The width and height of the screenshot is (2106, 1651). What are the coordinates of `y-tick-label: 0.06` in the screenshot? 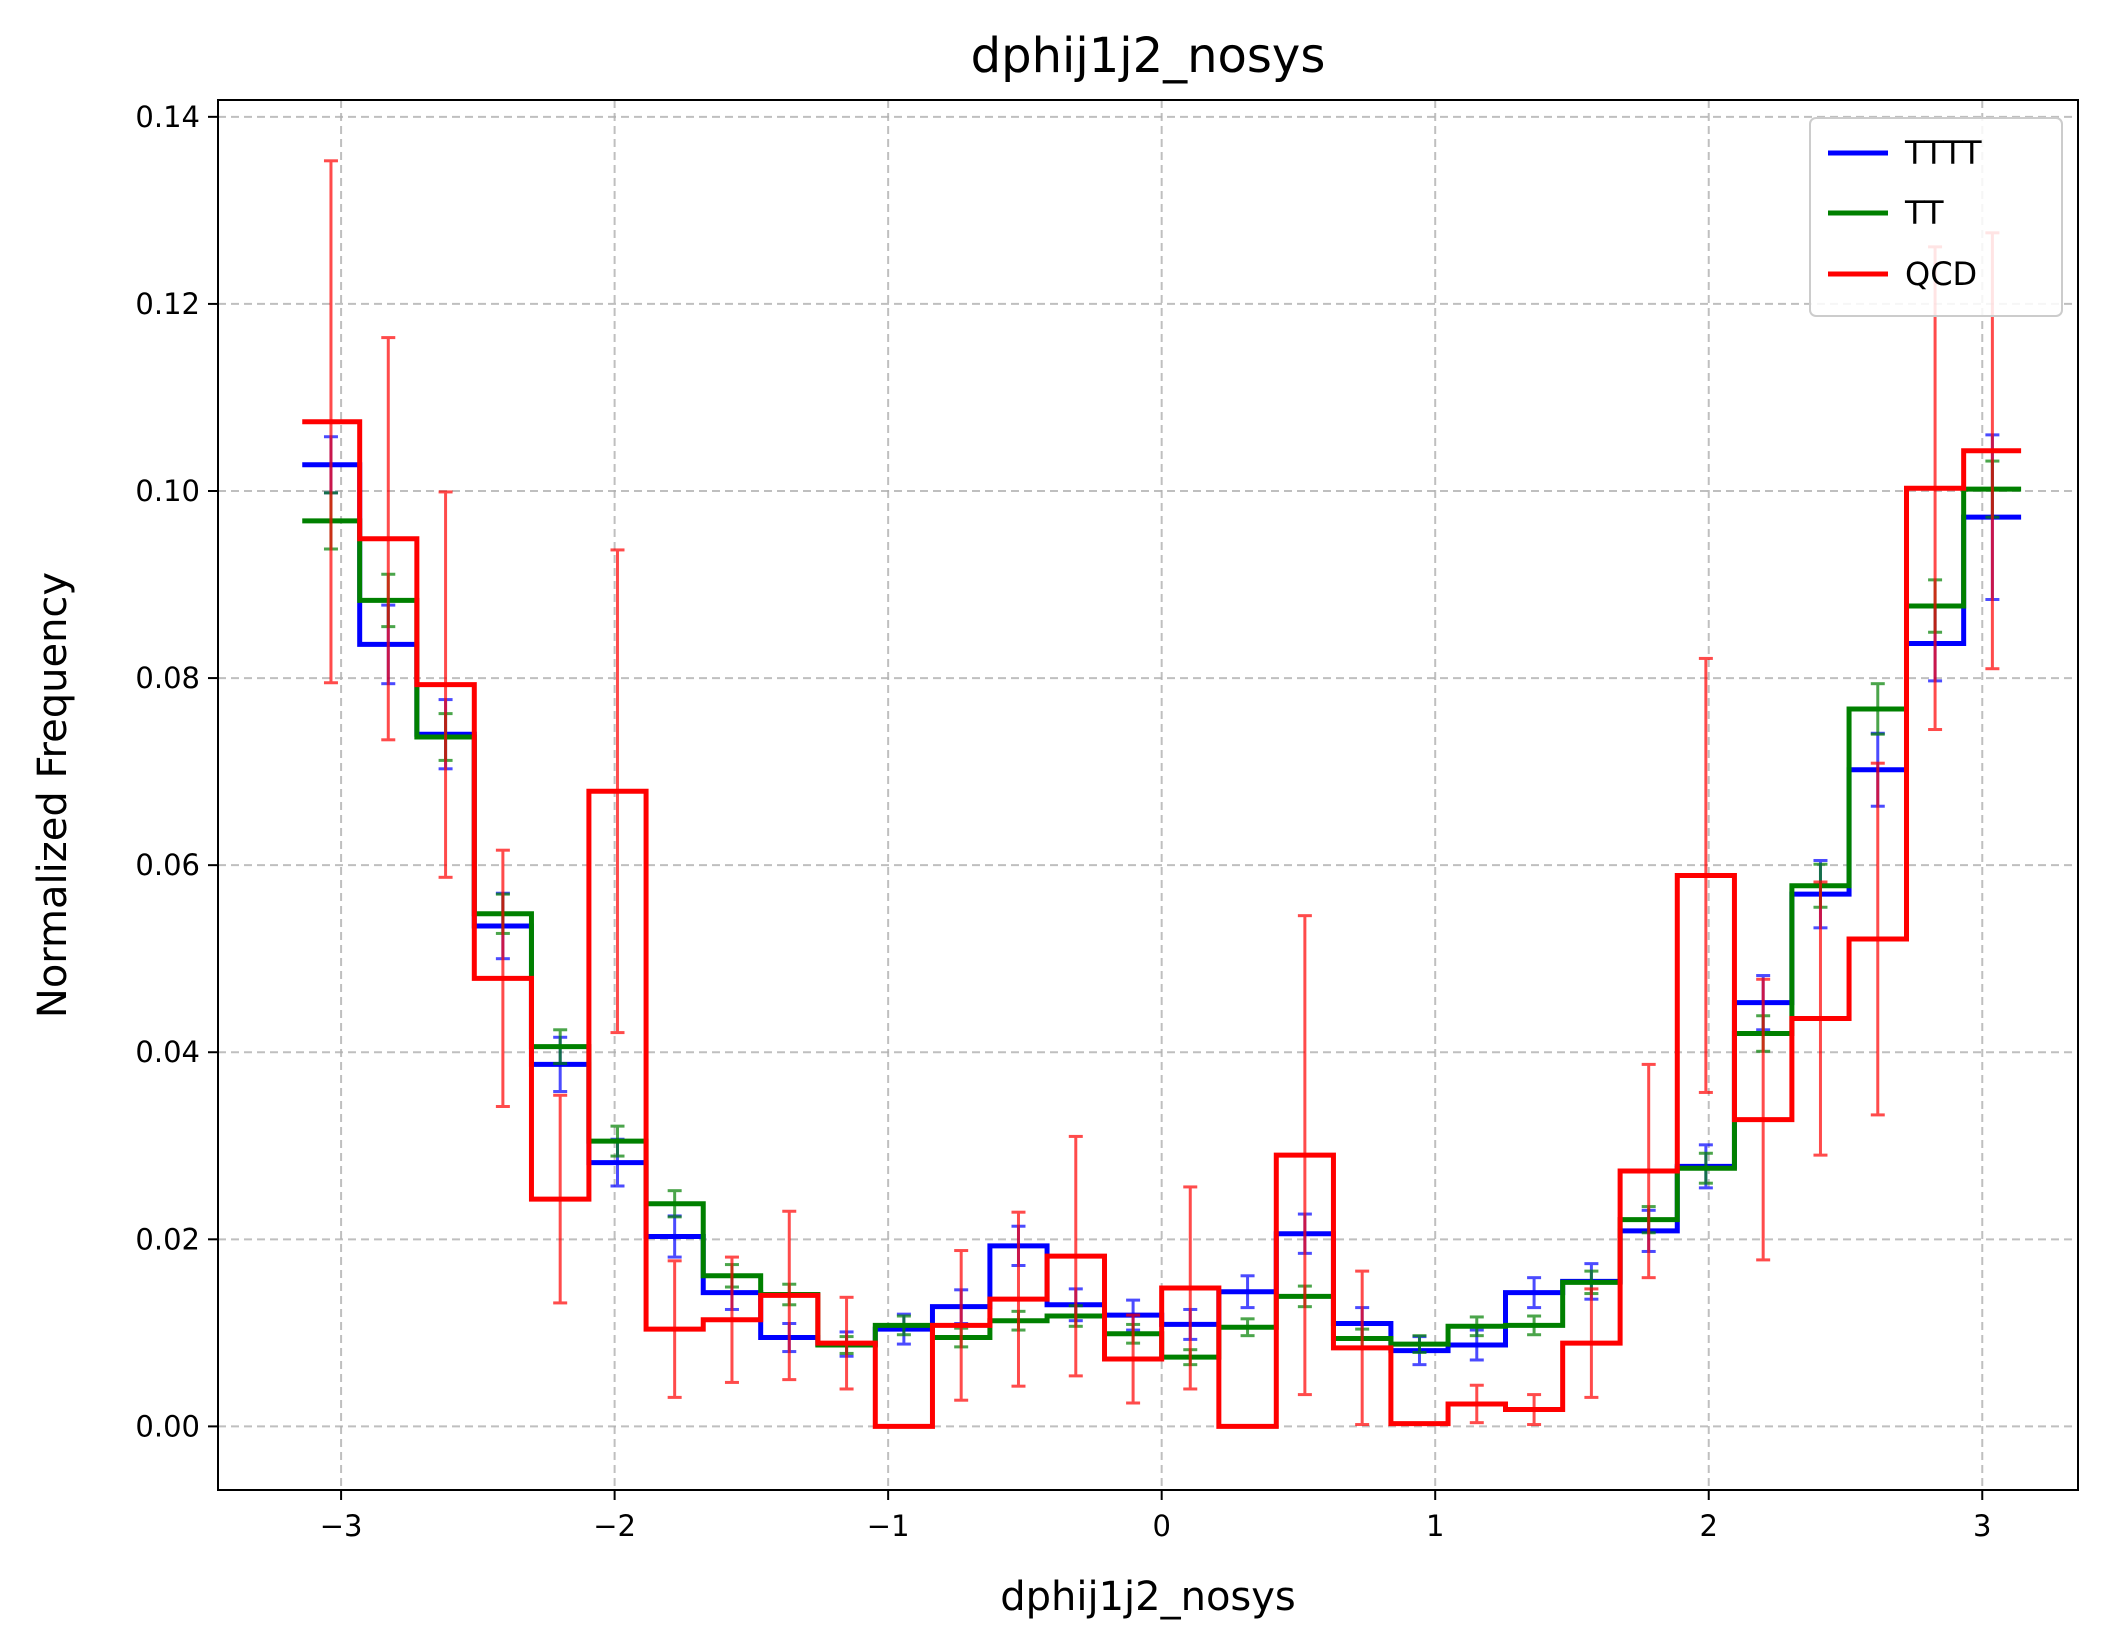 It's located at (167, 865).